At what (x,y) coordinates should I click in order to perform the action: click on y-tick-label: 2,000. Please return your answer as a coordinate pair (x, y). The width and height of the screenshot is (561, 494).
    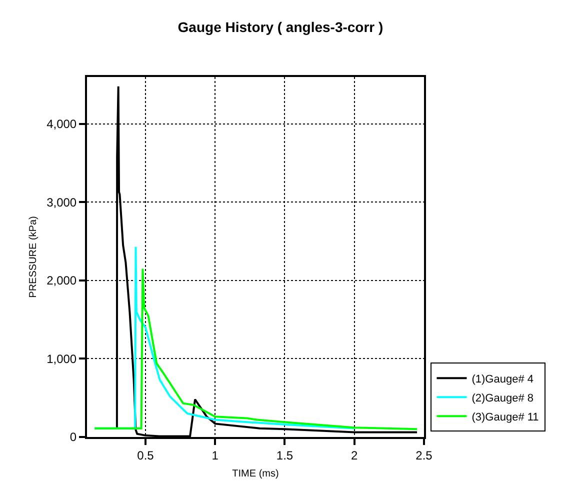
    Looking at the image, I should click on (61, 281).